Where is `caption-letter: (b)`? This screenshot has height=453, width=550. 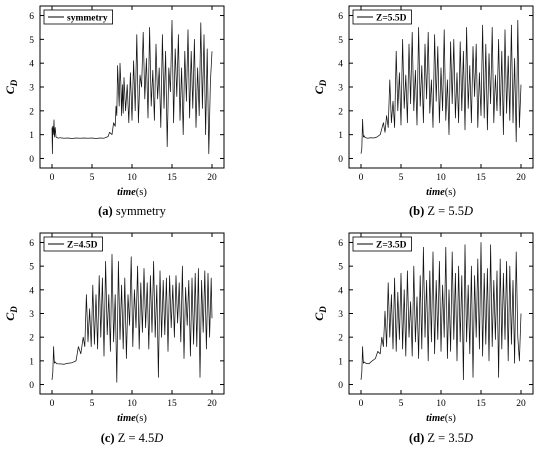 caption-letter: (b) is located at coordinates (416, 211).